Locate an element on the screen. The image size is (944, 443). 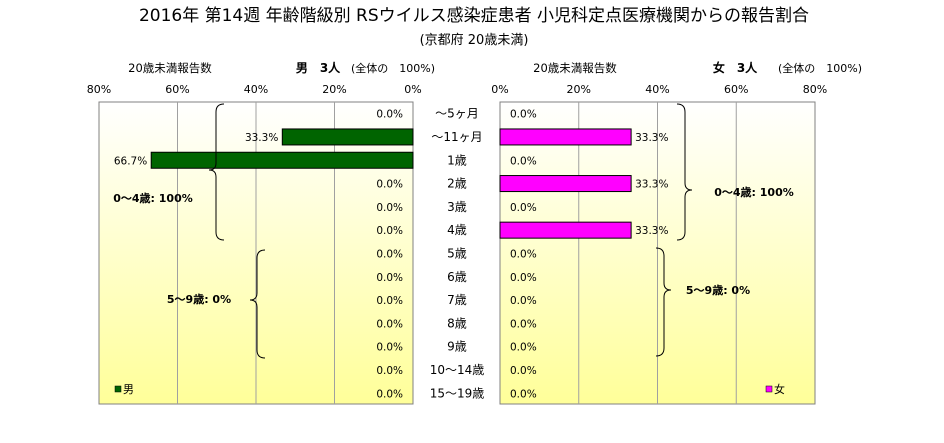
male-value-label: 33.3% is located at coordinates (261, 138).